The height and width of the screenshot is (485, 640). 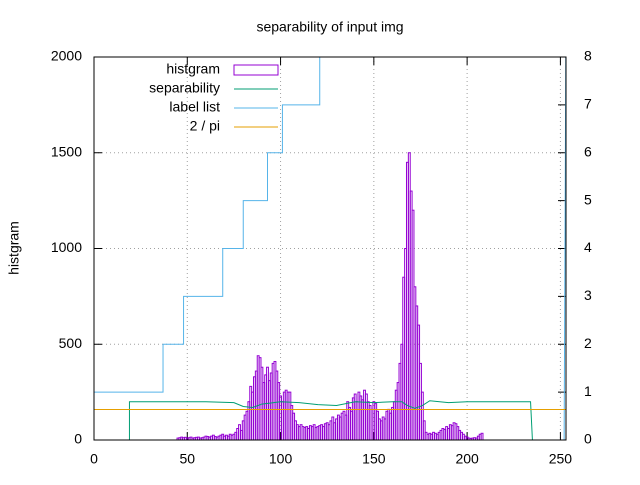 What do you see at coordinates (588, 439) in the screenshot?
I see `y2-tick-label: 0` at bounding box center [588, 439].